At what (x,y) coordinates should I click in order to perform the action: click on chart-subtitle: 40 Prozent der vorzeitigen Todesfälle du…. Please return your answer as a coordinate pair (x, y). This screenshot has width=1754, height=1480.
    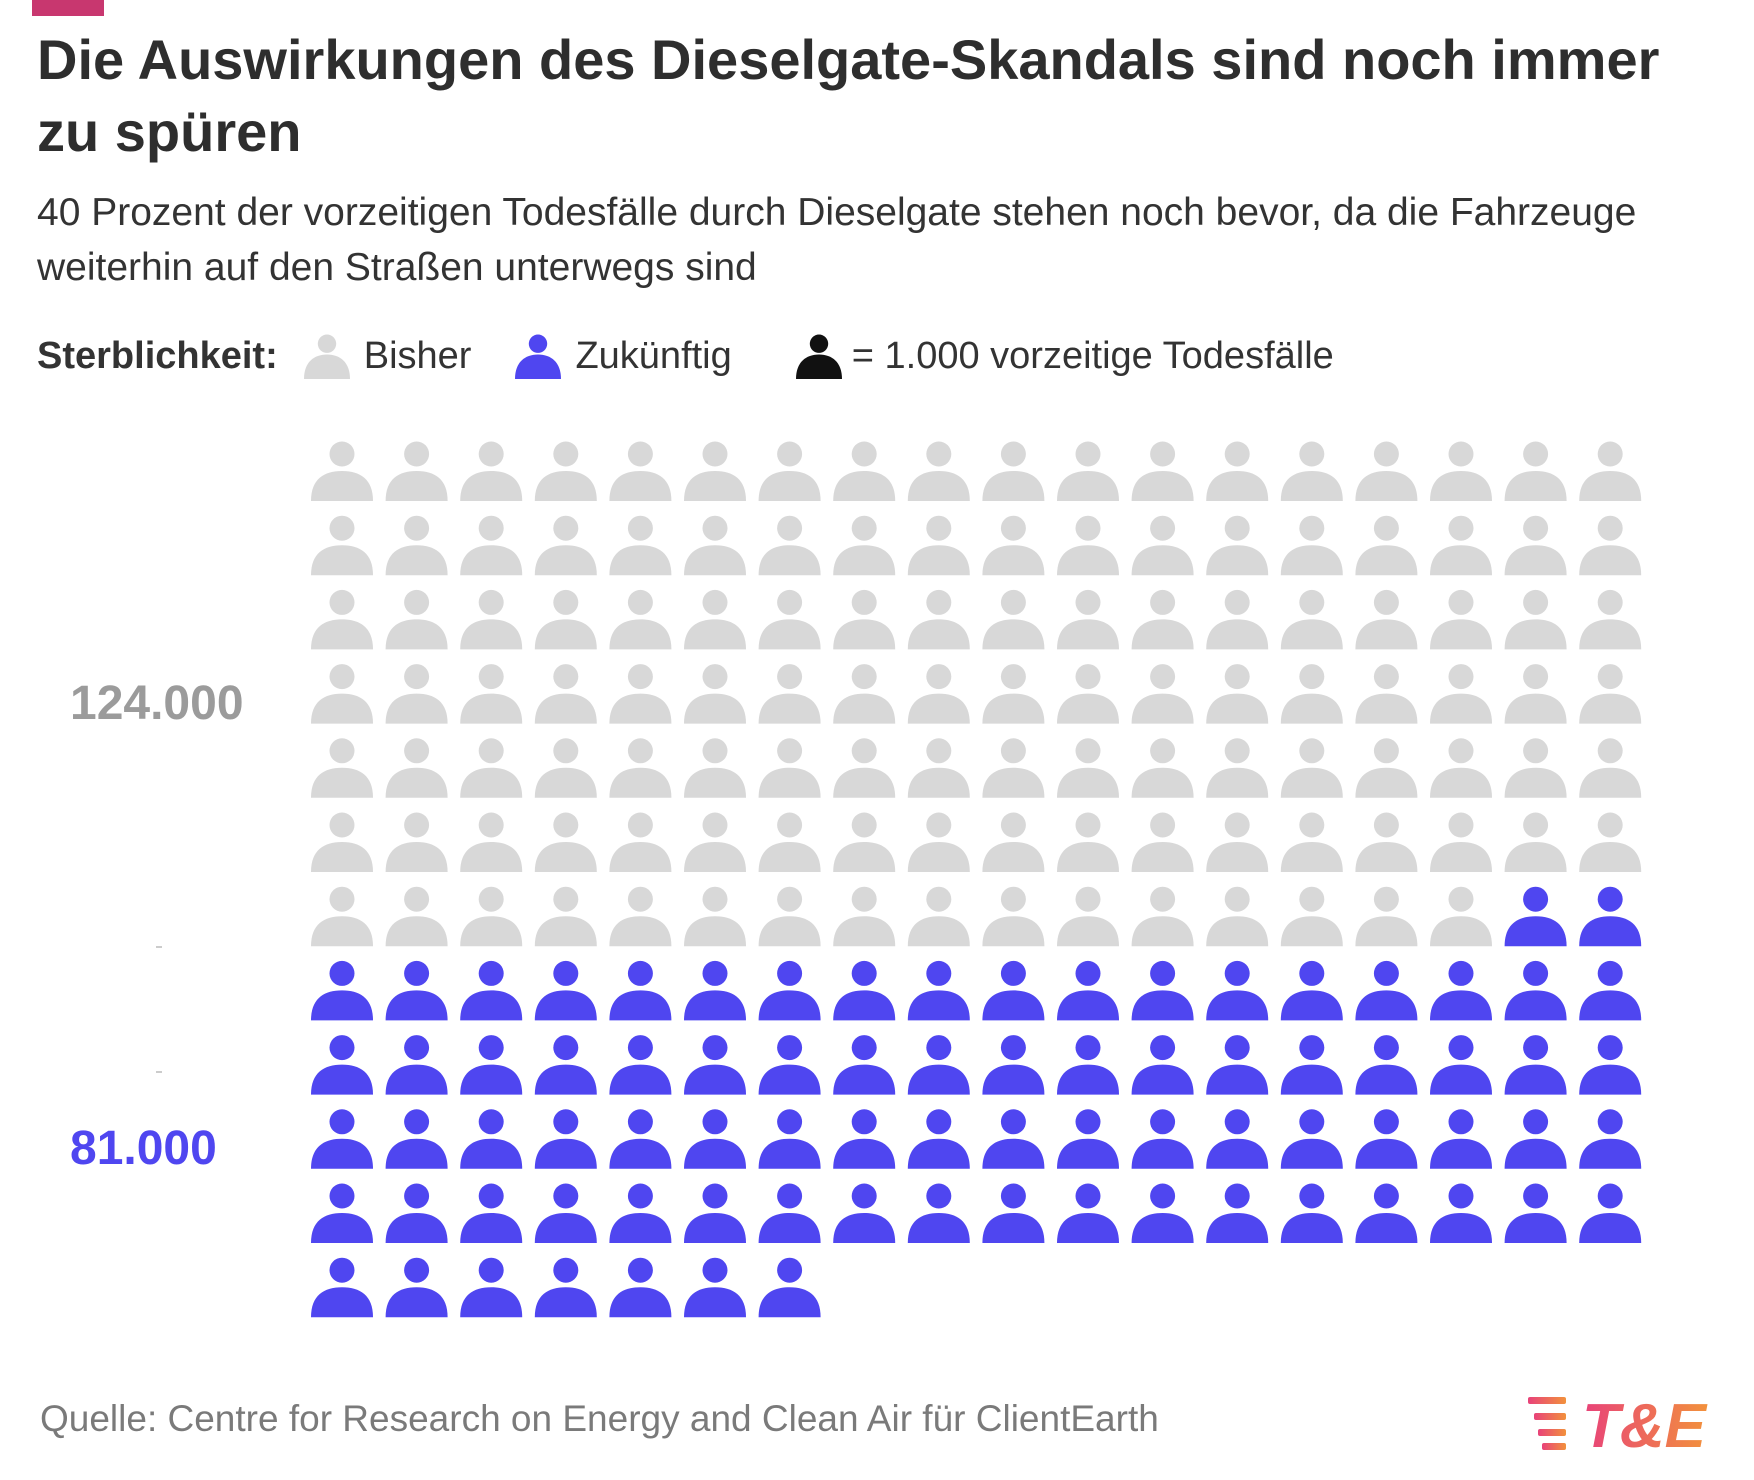
    Looking at the image, I should click on (837, 240).